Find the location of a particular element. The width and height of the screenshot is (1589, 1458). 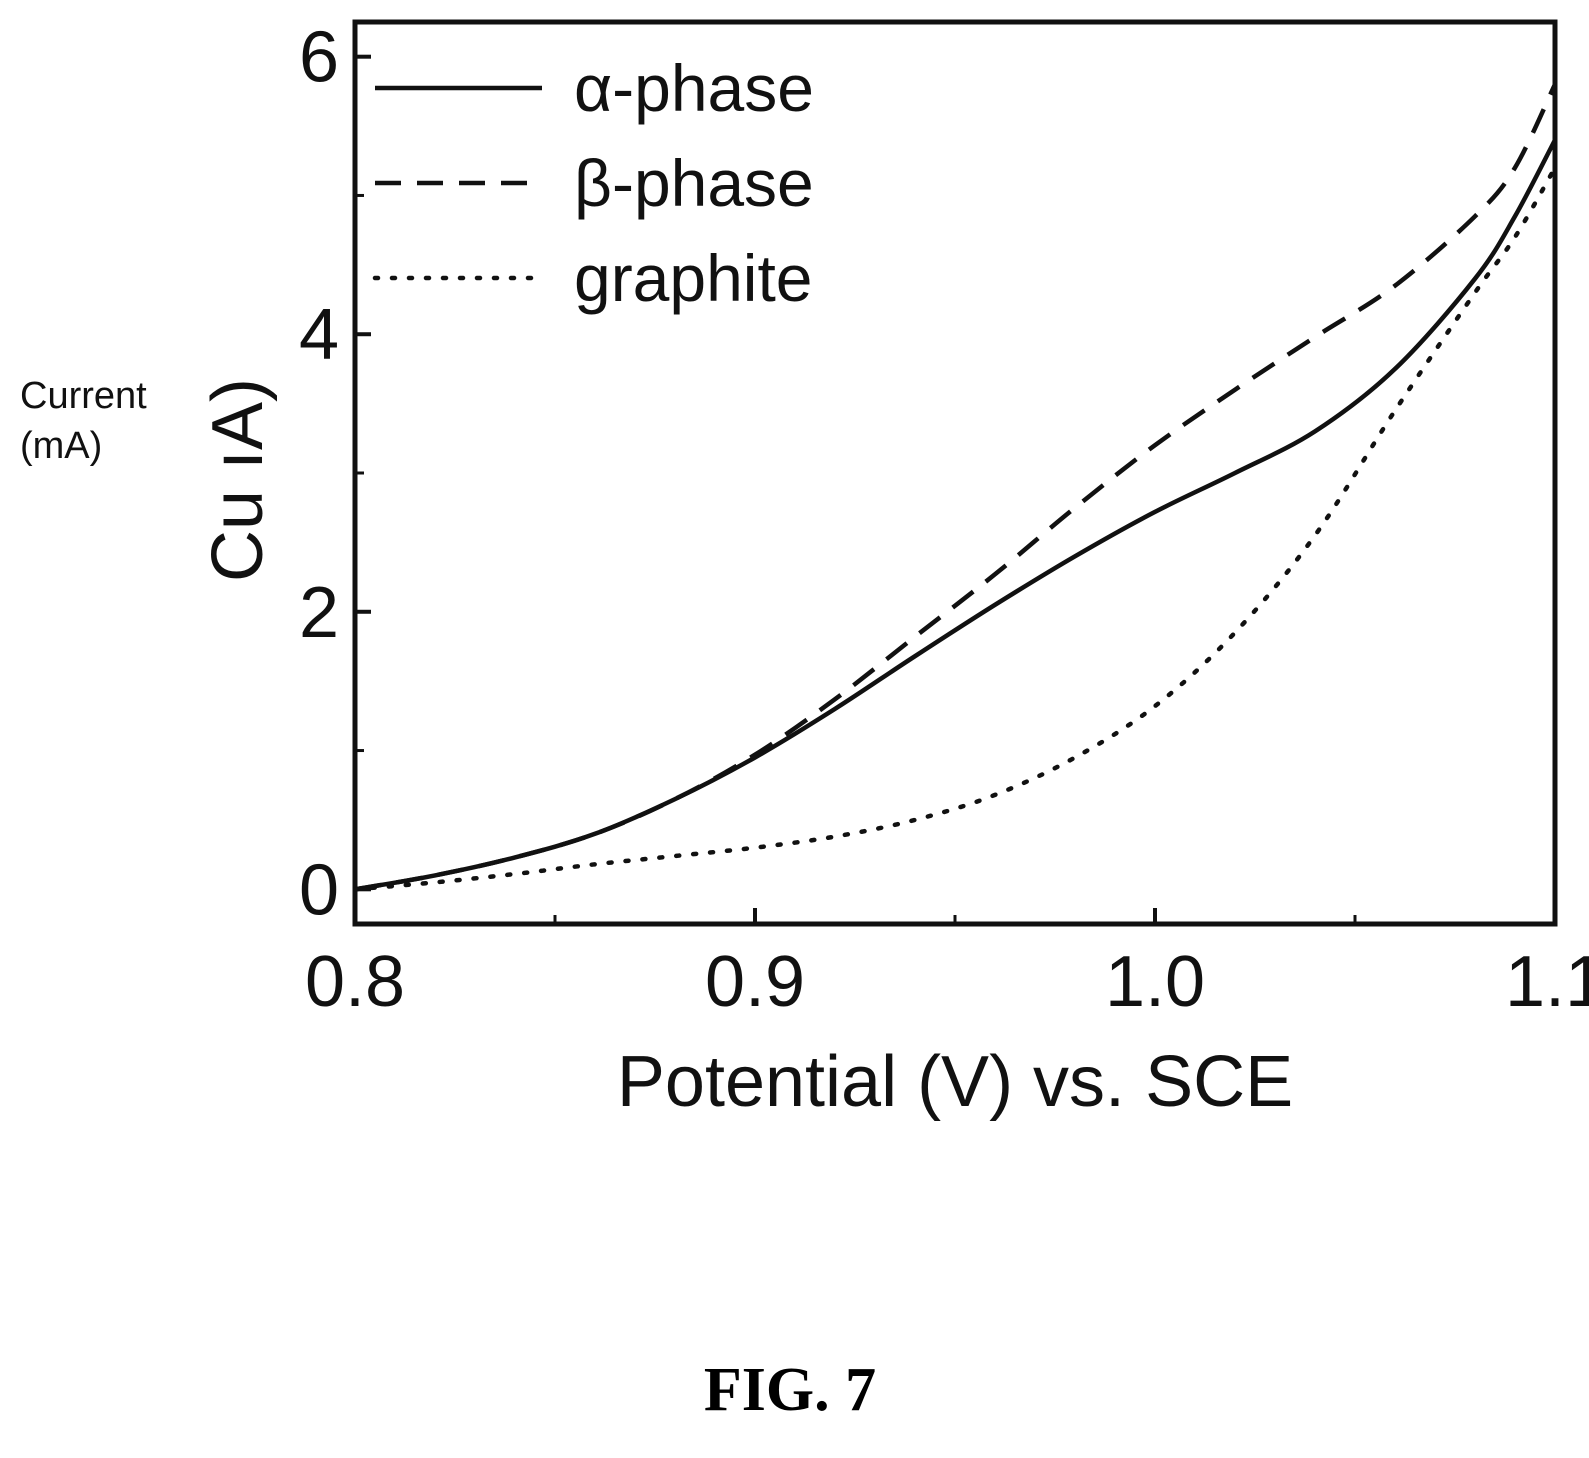

y-tick-label: 4 is located at coordinates (319, 335).